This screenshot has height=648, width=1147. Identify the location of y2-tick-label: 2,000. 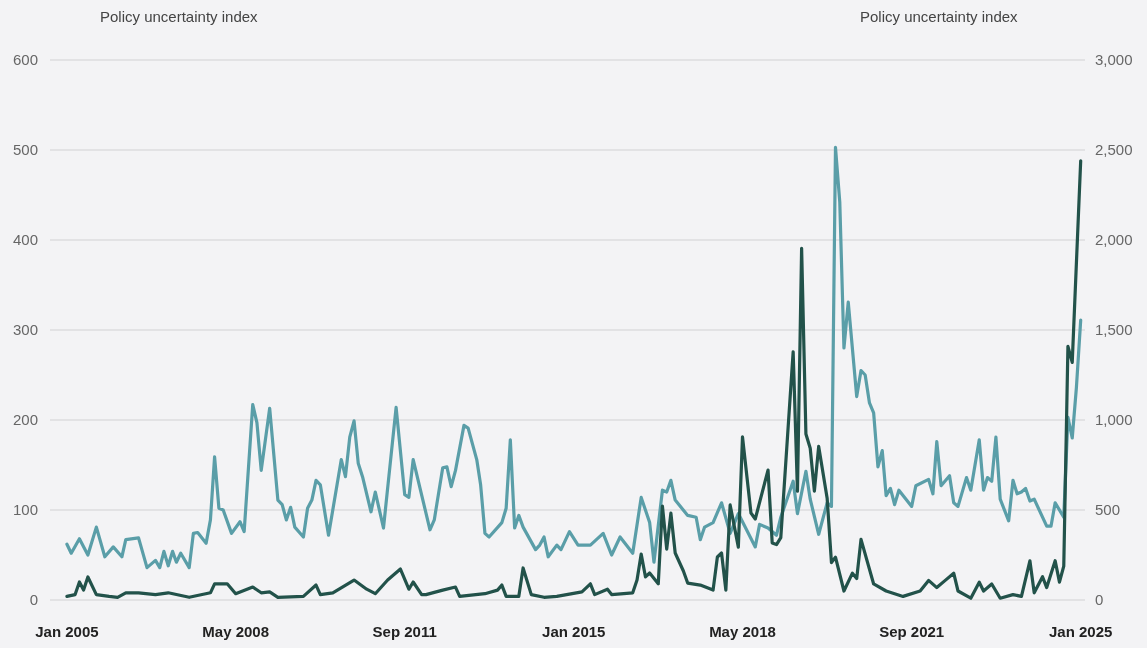
(1114, 240).